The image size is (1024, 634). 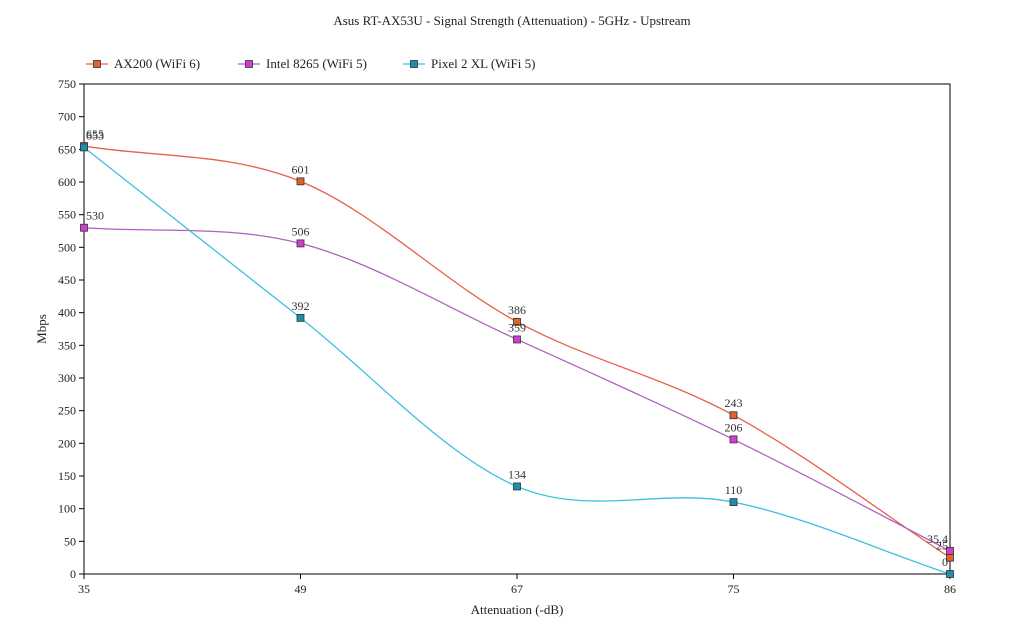 I want to click on data-label: 206, so click(x=734, y=427).